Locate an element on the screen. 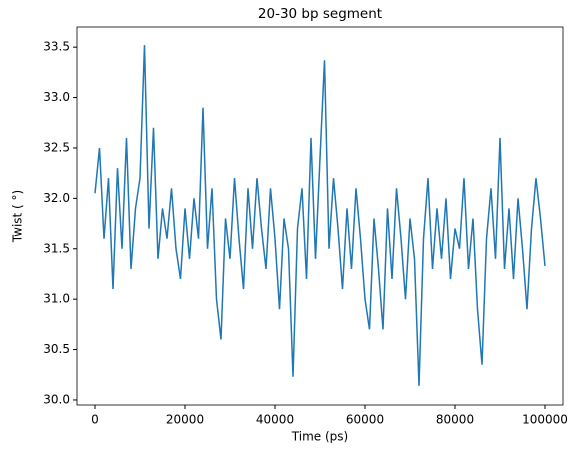 This screenshot has width=583, height=457. y-axis-label: Twist ( °) is located at coordinates (18, 216).